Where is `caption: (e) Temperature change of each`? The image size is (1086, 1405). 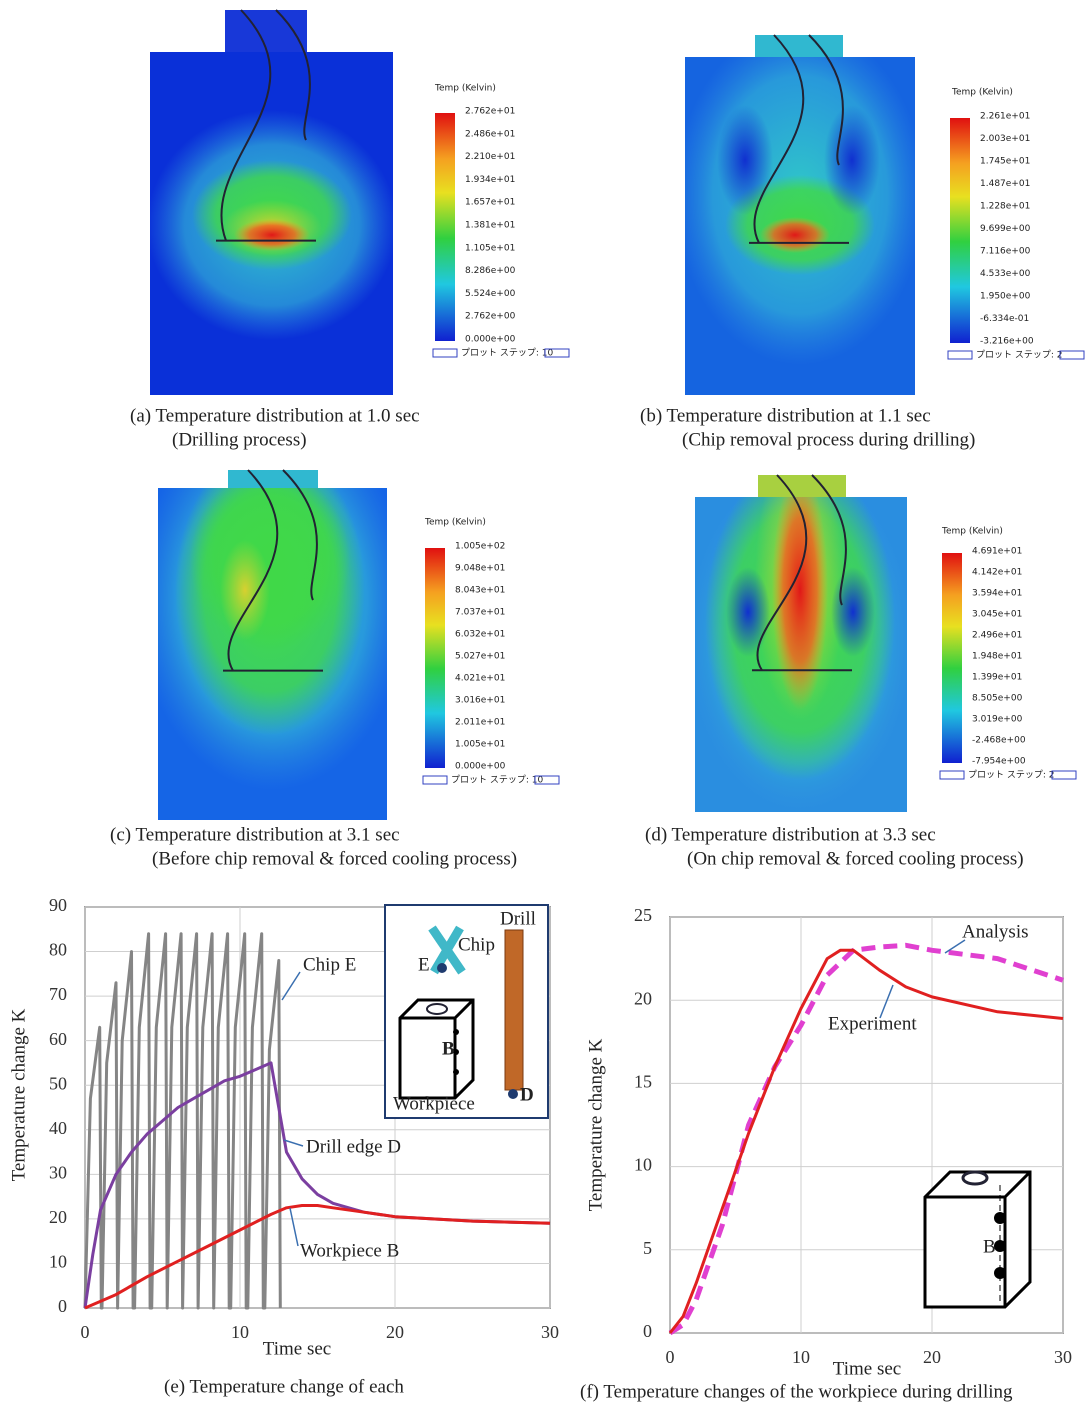
caption: (e) Temperature change of each is located at coordinates (284, 1386).